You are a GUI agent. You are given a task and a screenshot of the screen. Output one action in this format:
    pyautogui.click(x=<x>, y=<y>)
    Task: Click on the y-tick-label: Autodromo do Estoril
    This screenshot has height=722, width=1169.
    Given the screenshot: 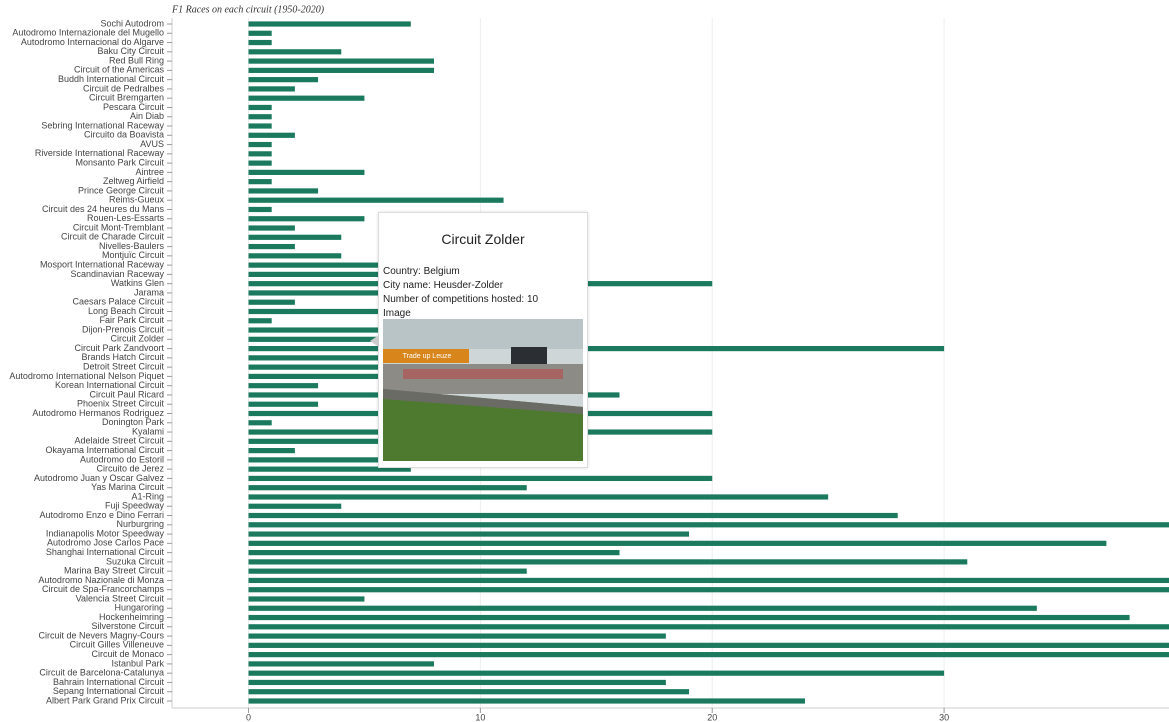 What is the action you would take?
    pyautogui.click(x=122, y=459)
    